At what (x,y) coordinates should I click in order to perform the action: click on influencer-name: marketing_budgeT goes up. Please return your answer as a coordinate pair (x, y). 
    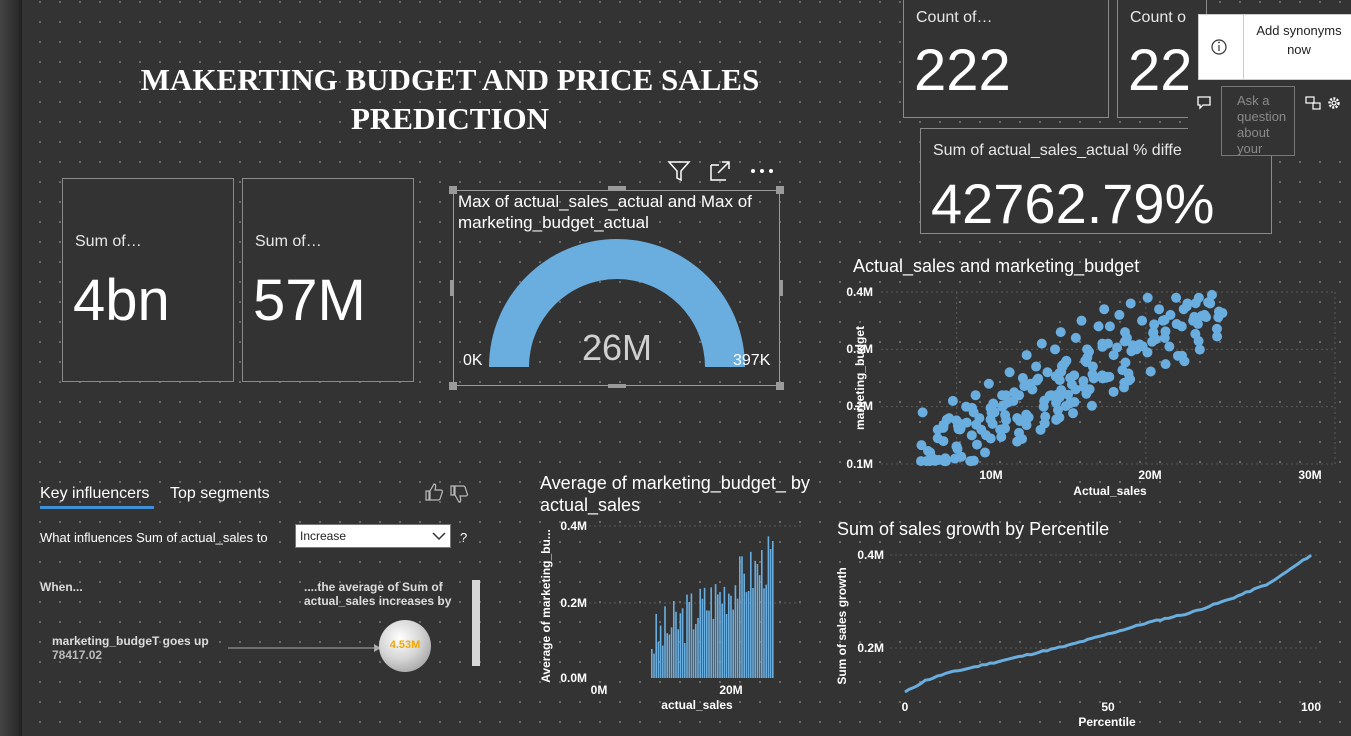
    Looking at the image, I should click on (130, 641).